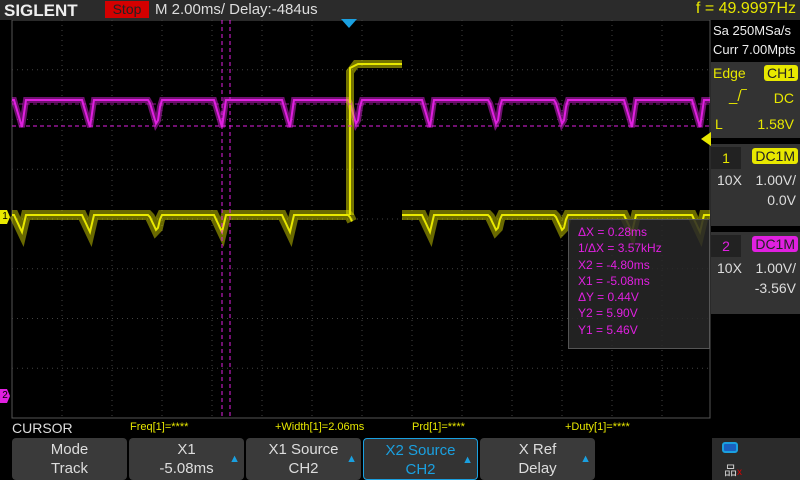  What do you see at coordinates (349, 23) in the screenshot?
I see `trigger-position-marker` at bounding box center [349, 23].